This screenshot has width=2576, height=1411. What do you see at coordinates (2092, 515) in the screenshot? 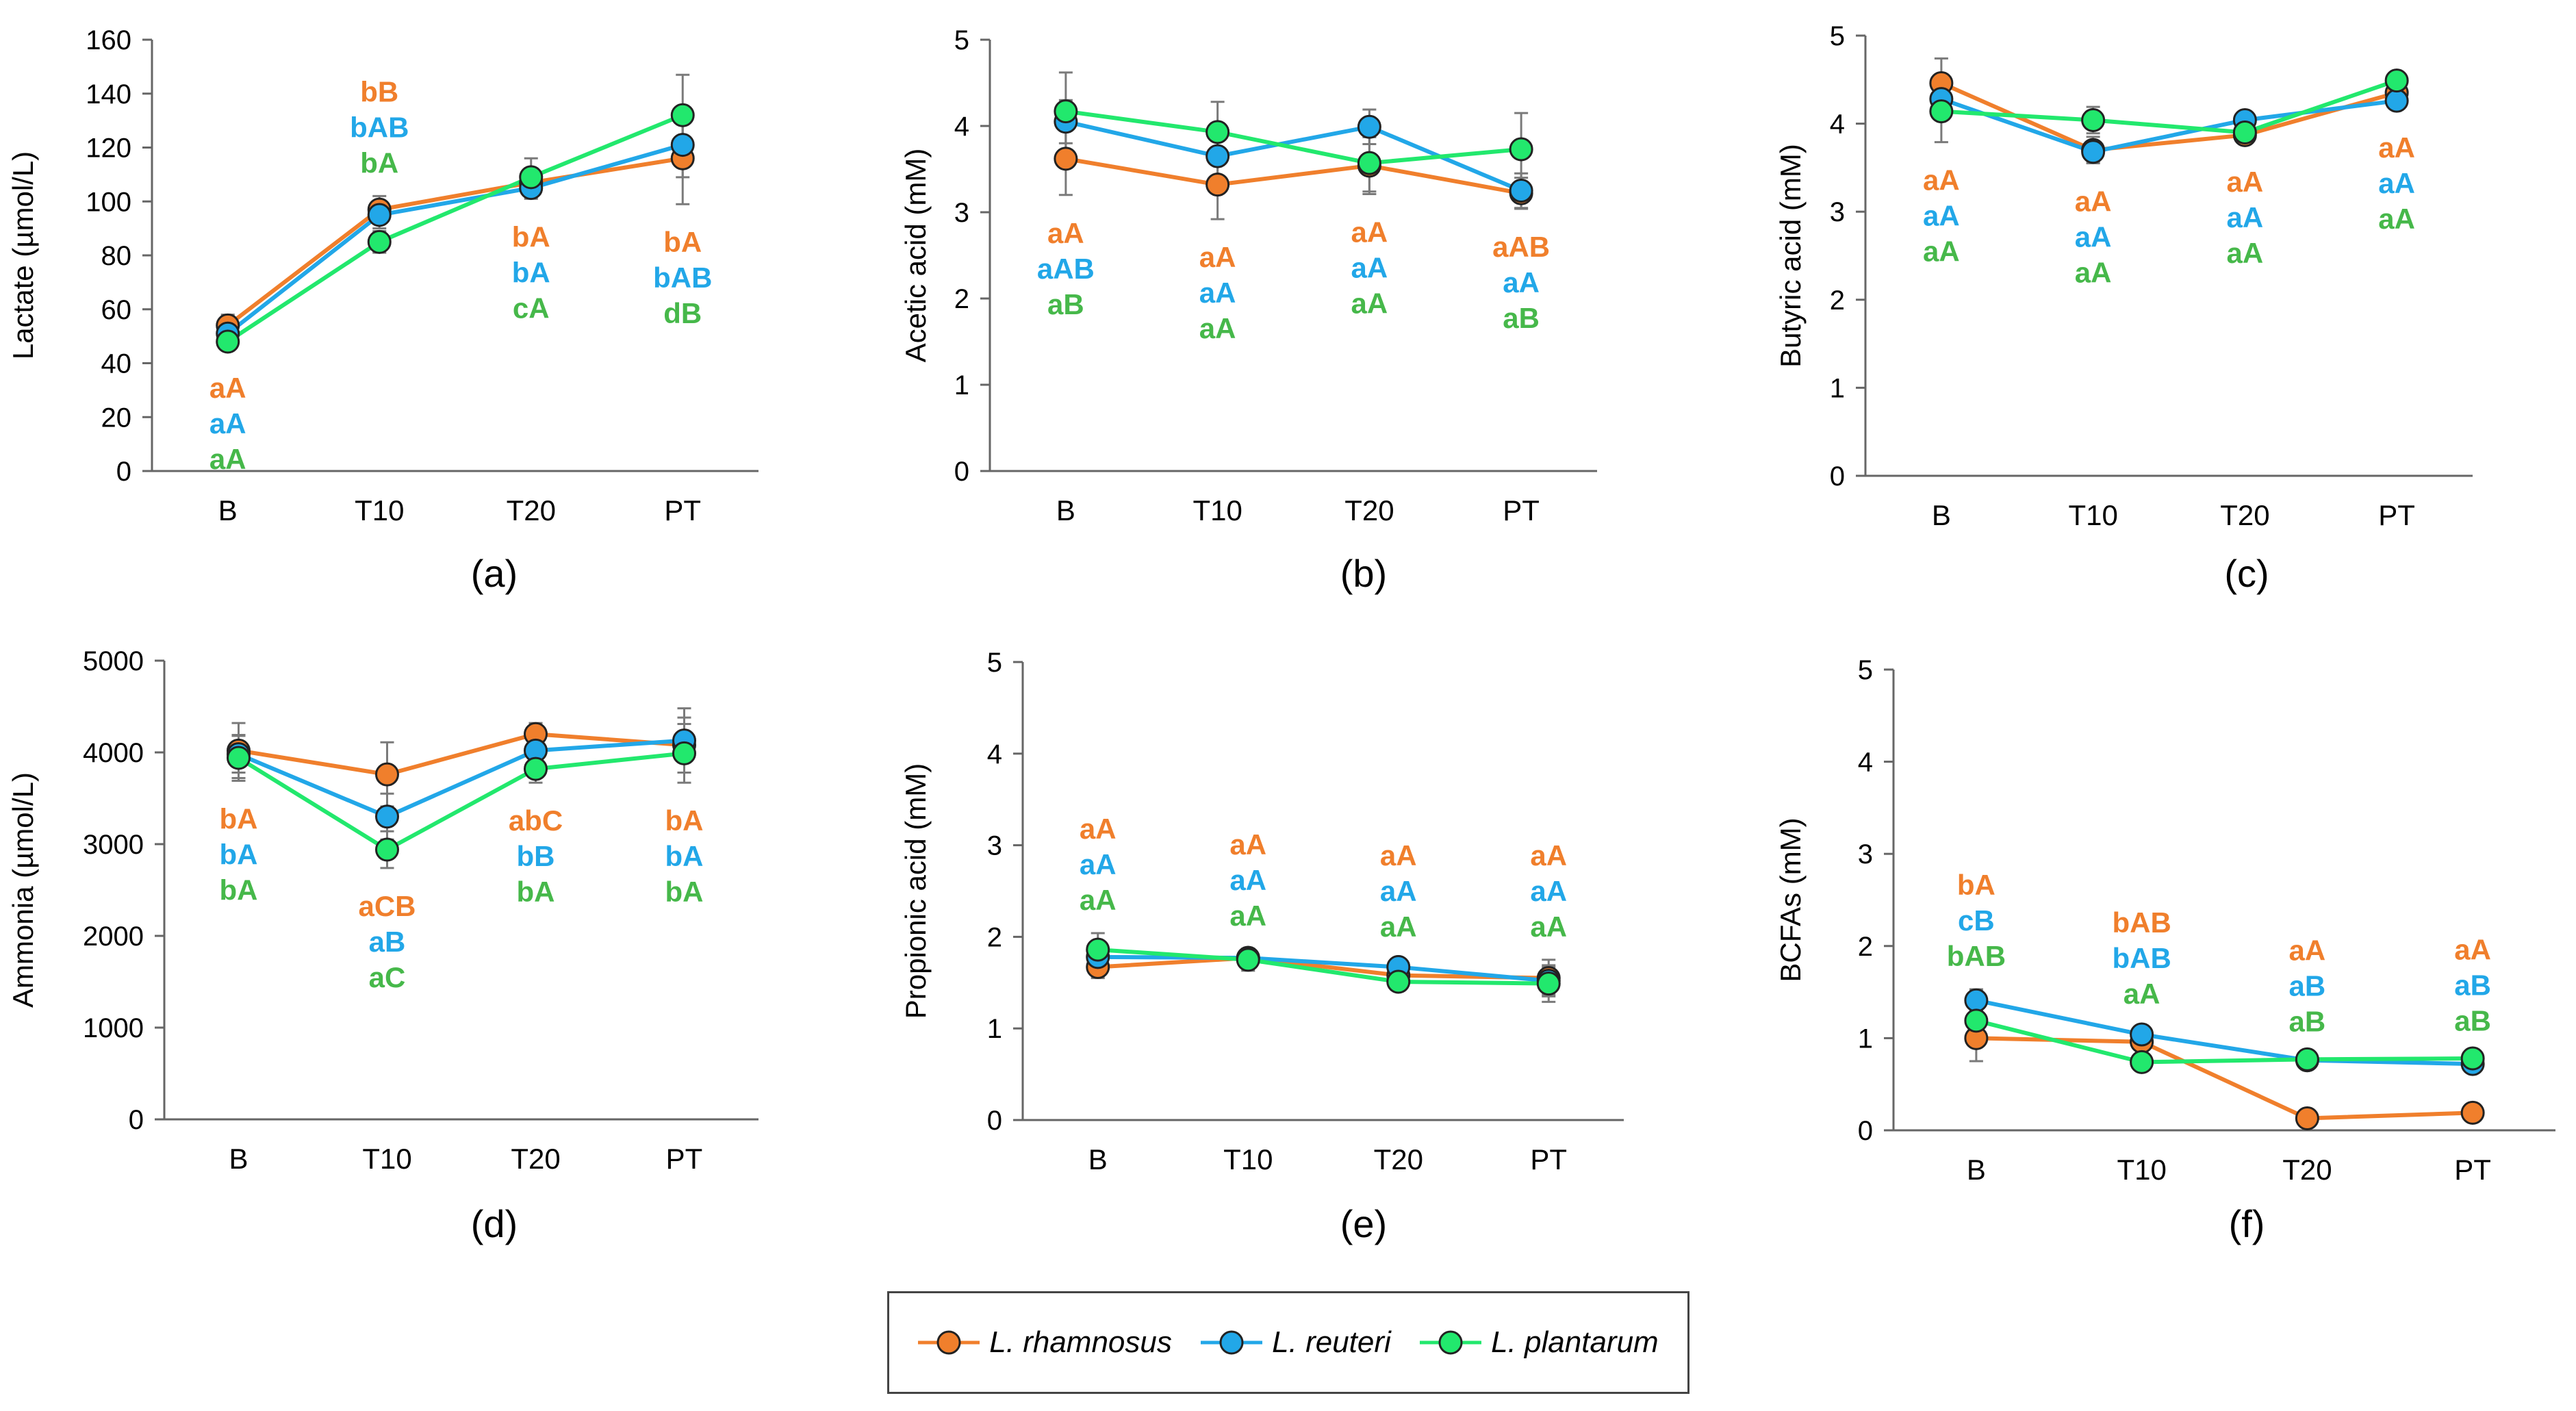
I see `panel-c-x-tick-label: T10` at bounding box center [2092, 515].